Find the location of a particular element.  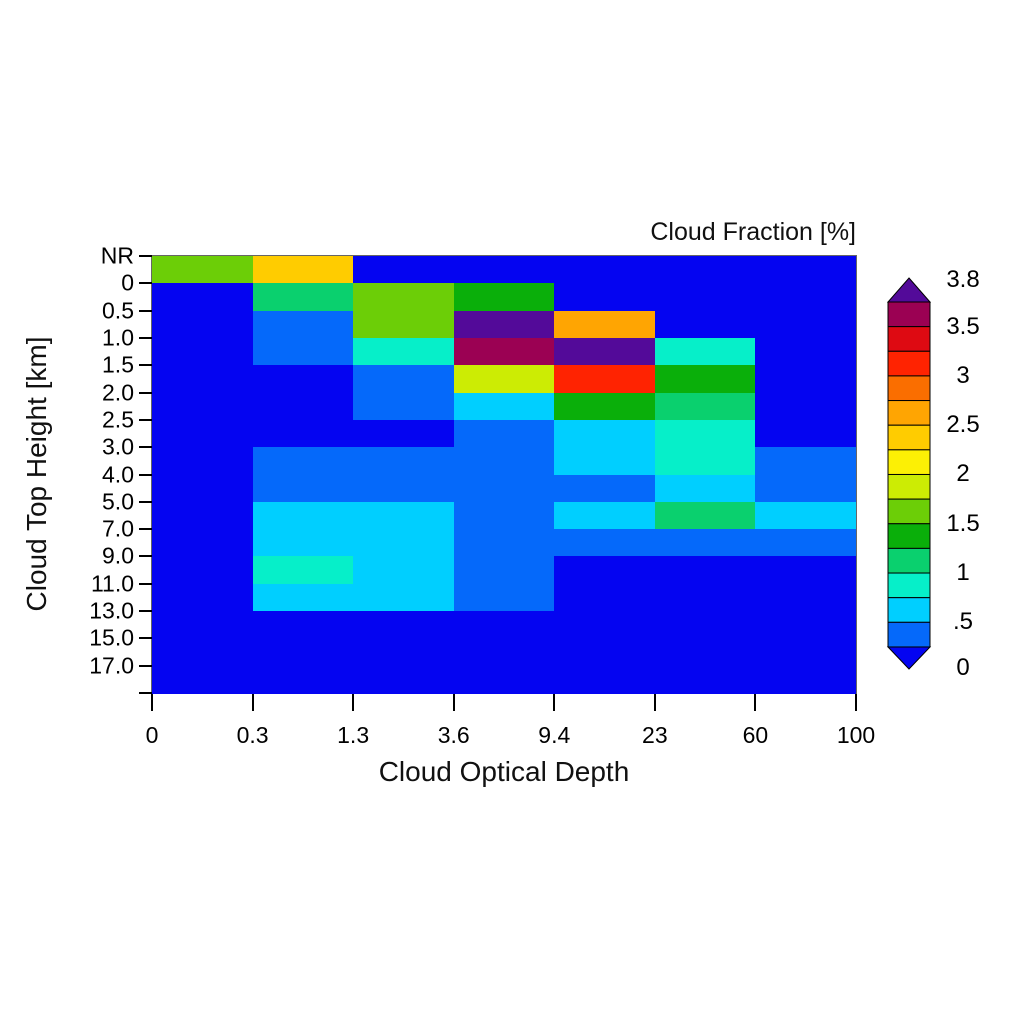

y-tick-label: 4.0 is located at coordinates (118, 474).